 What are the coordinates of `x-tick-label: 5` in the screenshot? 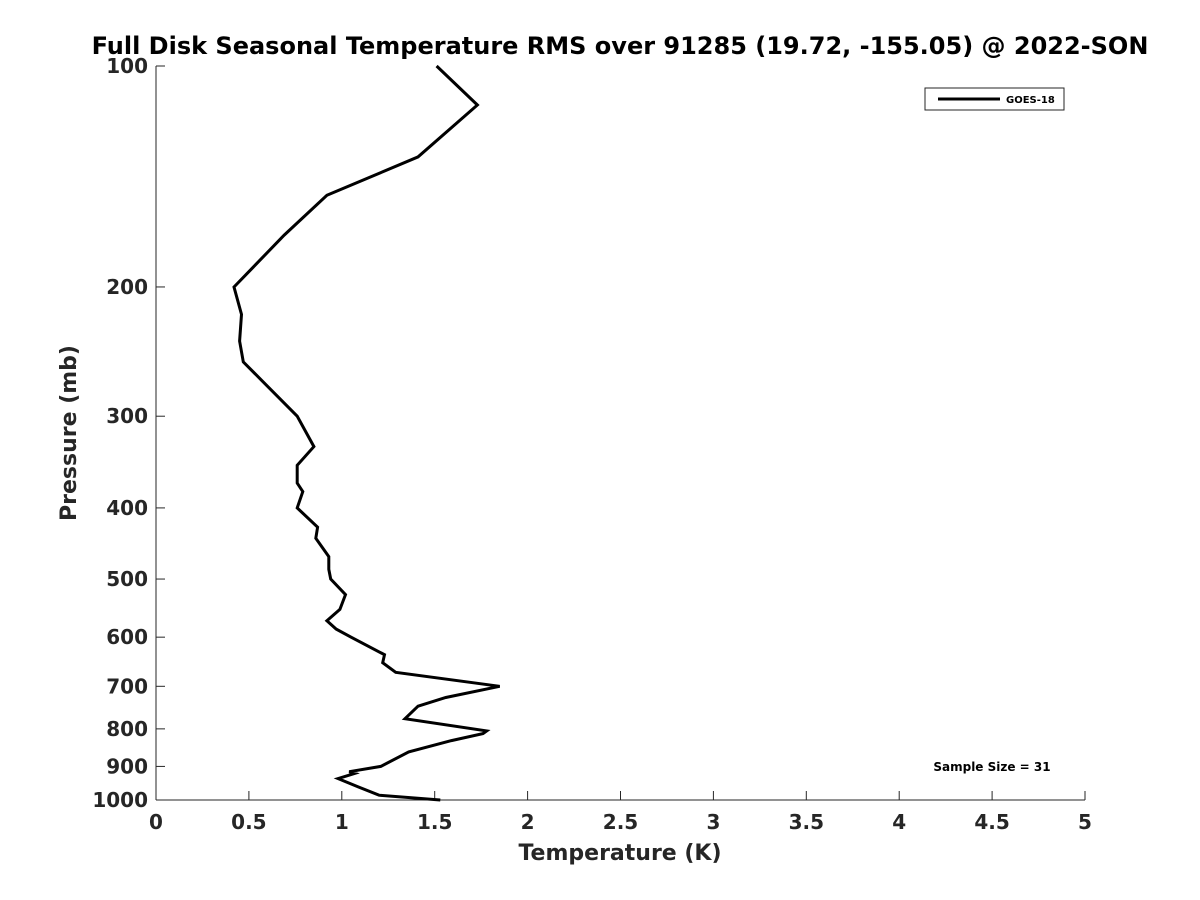 It's located at (1085, 822).